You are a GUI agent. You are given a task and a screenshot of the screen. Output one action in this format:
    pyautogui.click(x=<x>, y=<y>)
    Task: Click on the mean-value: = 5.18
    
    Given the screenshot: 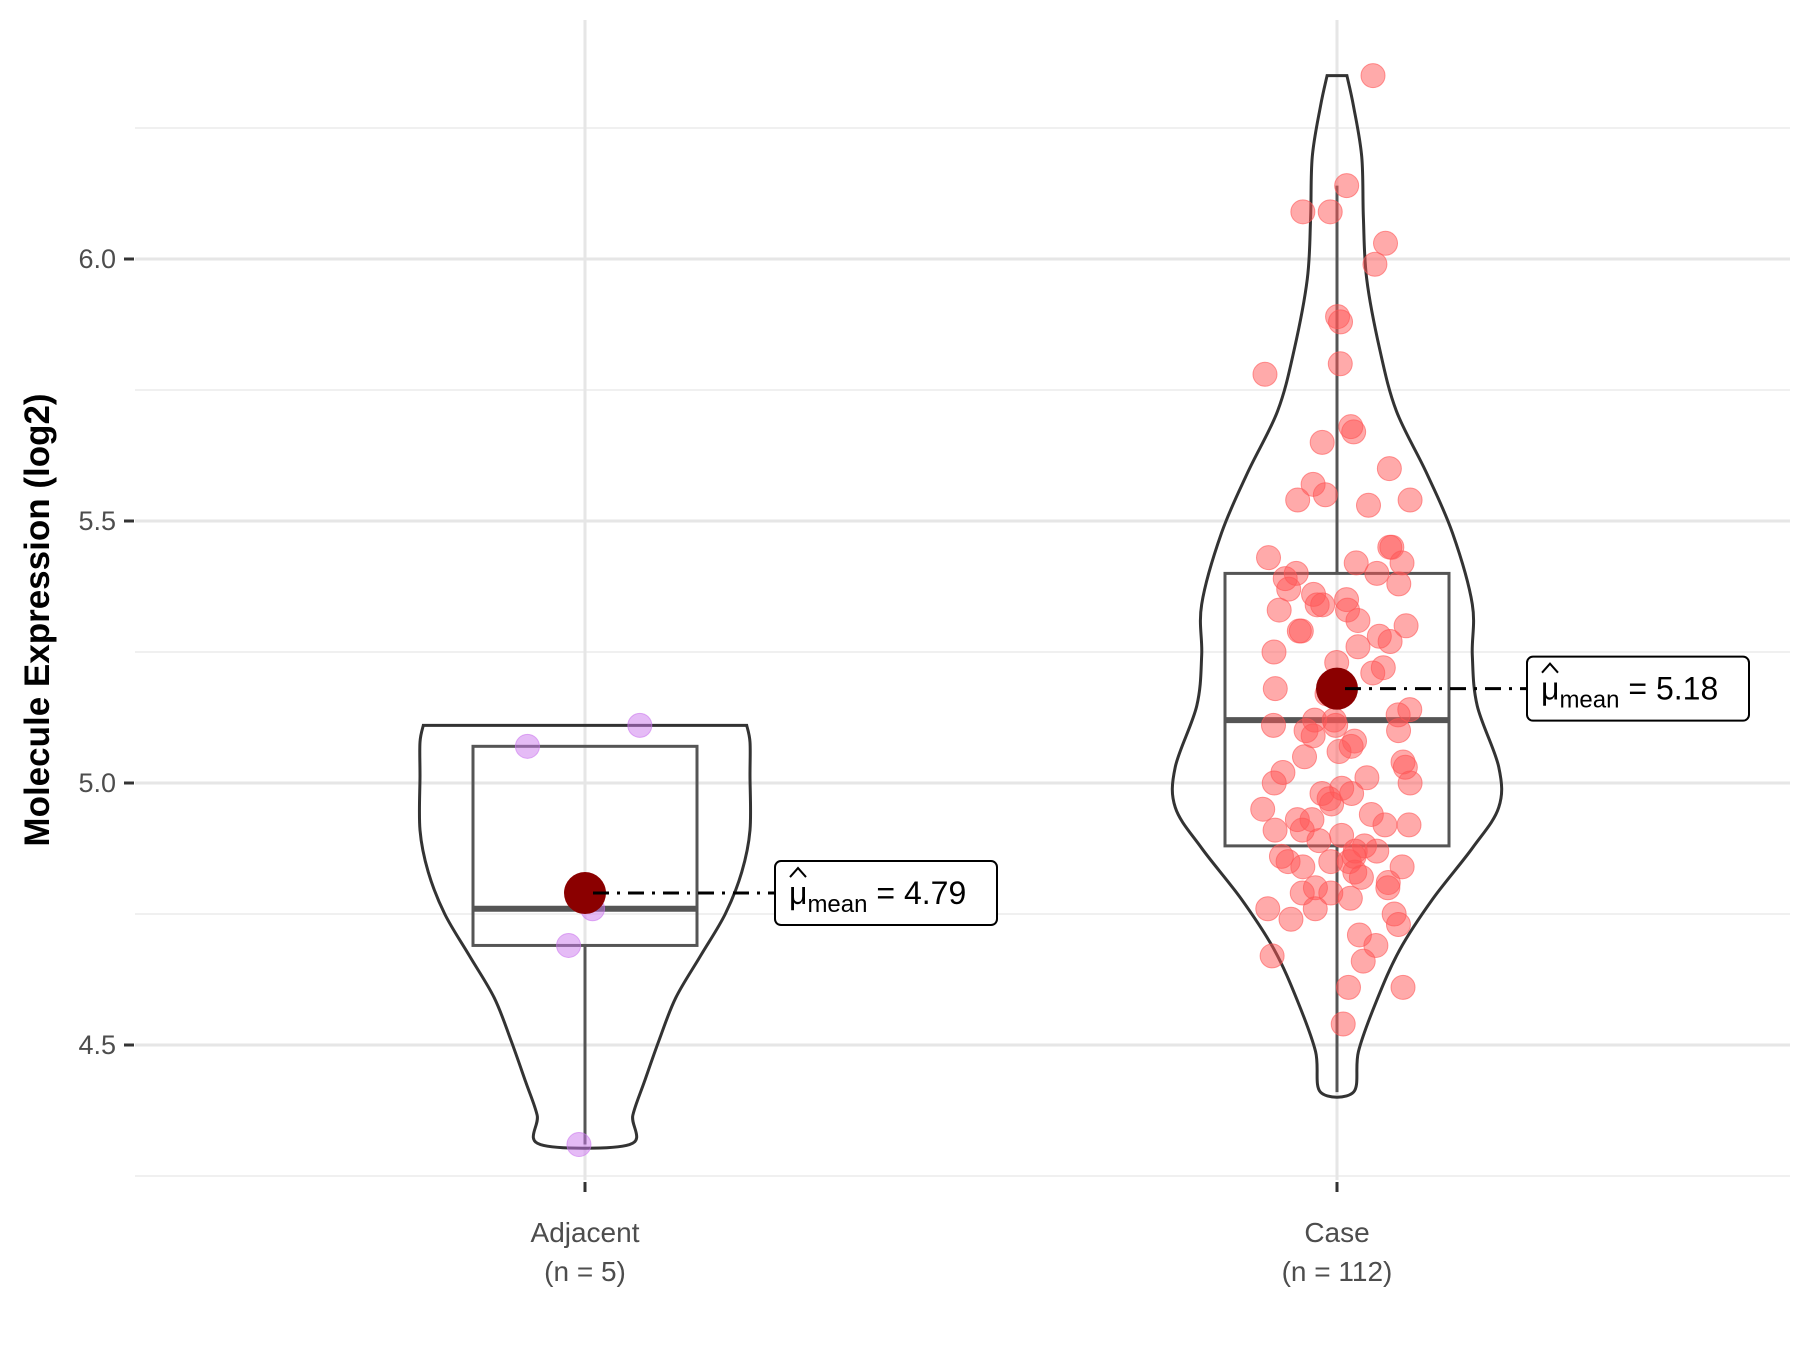 What is the action you would take?
    pyautogui.click(x=1668, y=689)
    